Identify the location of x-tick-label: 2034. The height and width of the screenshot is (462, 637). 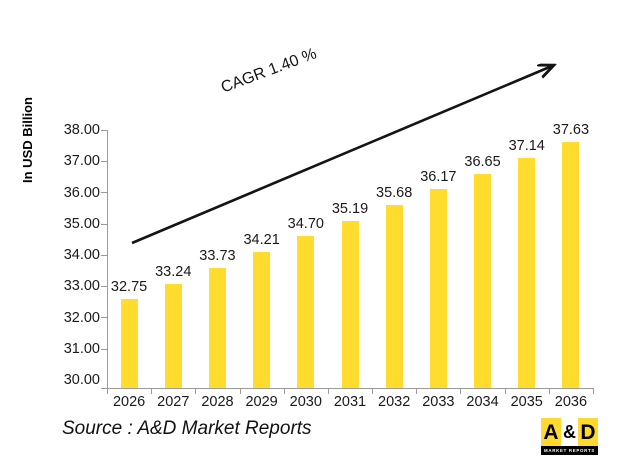
(482, 402).